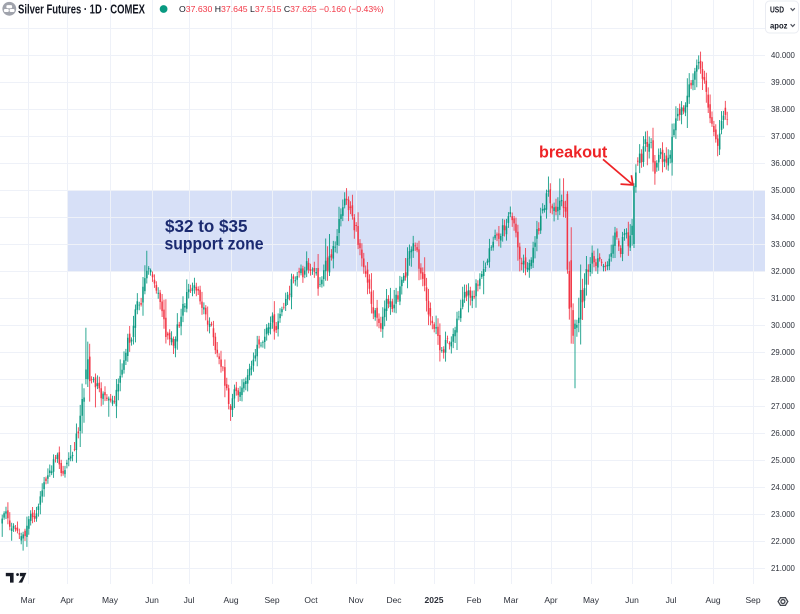 This screenshot has width=800, height=614. What do you see at coordinates (356, 600) in the screenshot?
I see `svg-text: Nov` at bounding box center [356, 600].